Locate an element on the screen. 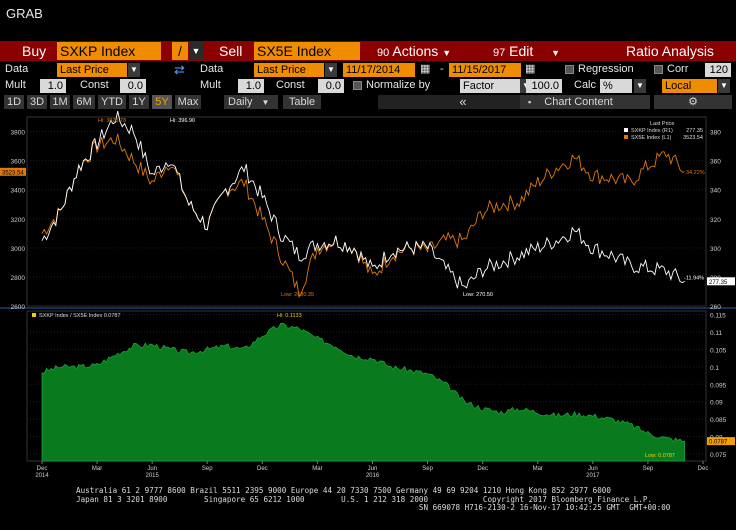 The height and width of the screenshot is (530, 736). x-axis-month-label: Mar is located at coordinates (97, 469).